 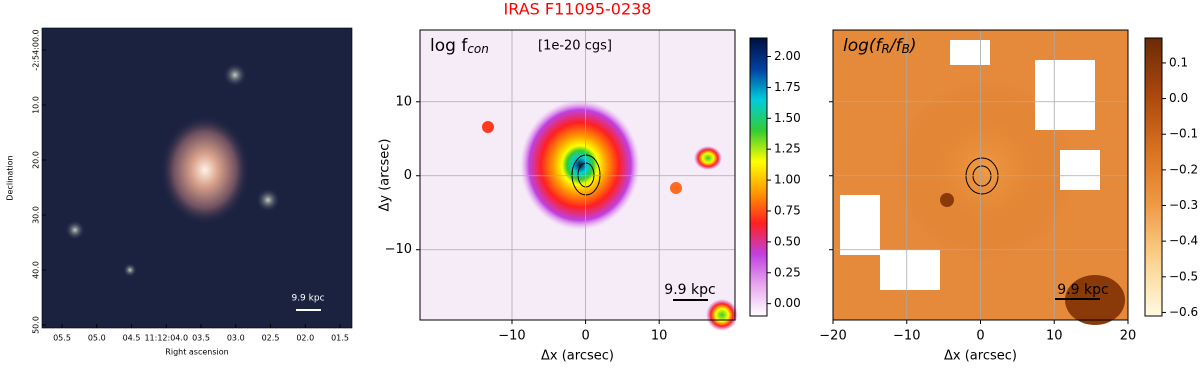 What do you see at coordinates (886, 49) in the screenshot?
I see `panel-label-part: R` at bounding box center [886, 49].